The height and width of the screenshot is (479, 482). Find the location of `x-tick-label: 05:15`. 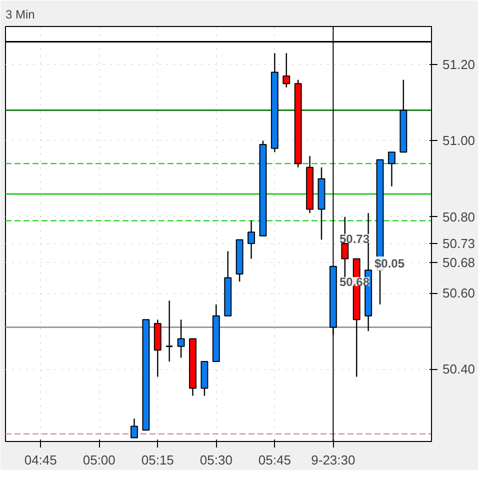

x-tick-label: 05:15 is located at coordinates (157, 460).